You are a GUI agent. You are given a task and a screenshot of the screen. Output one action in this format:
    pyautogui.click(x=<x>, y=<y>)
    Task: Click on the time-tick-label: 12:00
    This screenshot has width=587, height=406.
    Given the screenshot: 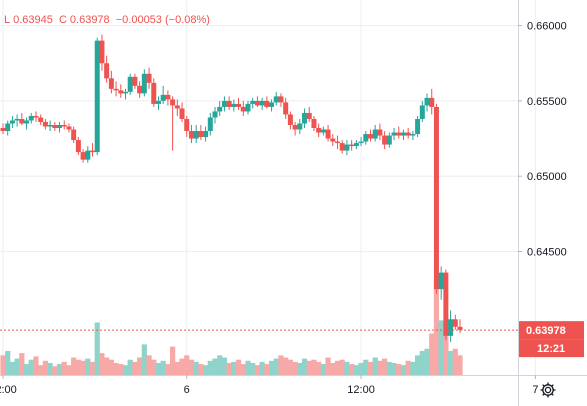 What is the action you would take?
    pyautogui.click(x=361, y=390)
    